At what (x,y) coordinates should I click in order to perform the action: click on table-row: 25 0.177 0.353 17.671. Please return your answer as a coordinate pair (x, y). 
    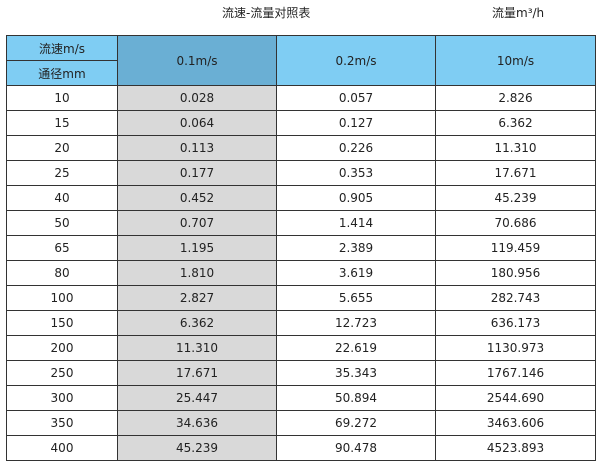
    Looking at the image, I should click on (301, 173).